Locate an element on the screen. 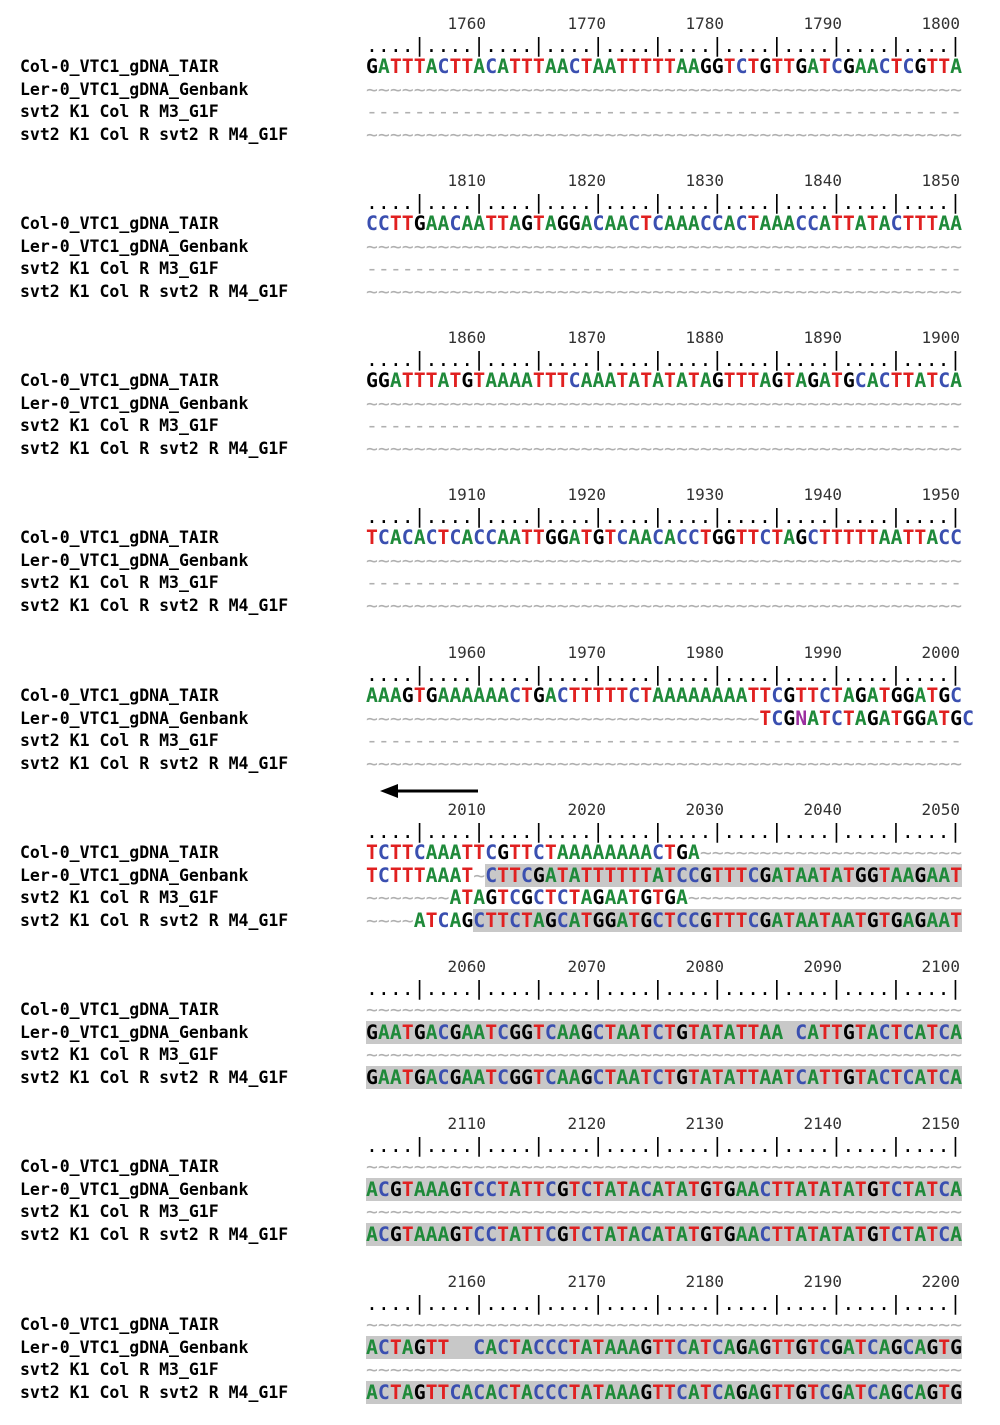 The width and height of the screenshot is (1000, 1425). position-number: 1830 is located at coordinates (704, 180).